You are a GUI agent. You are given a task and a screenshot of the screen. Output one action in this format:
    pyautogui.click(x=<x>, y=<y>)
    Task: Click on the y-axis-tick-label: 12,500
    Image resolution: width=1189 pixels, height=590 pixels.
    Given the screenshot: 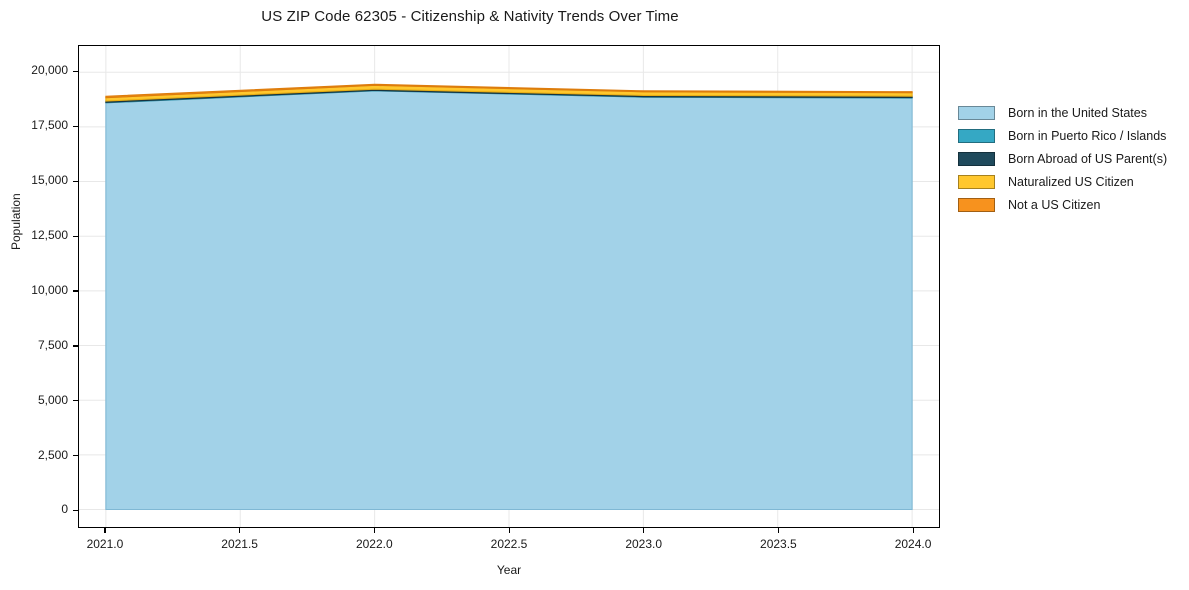 What is the action you would take?
    pyautogui.click(x=49, y=235)
    